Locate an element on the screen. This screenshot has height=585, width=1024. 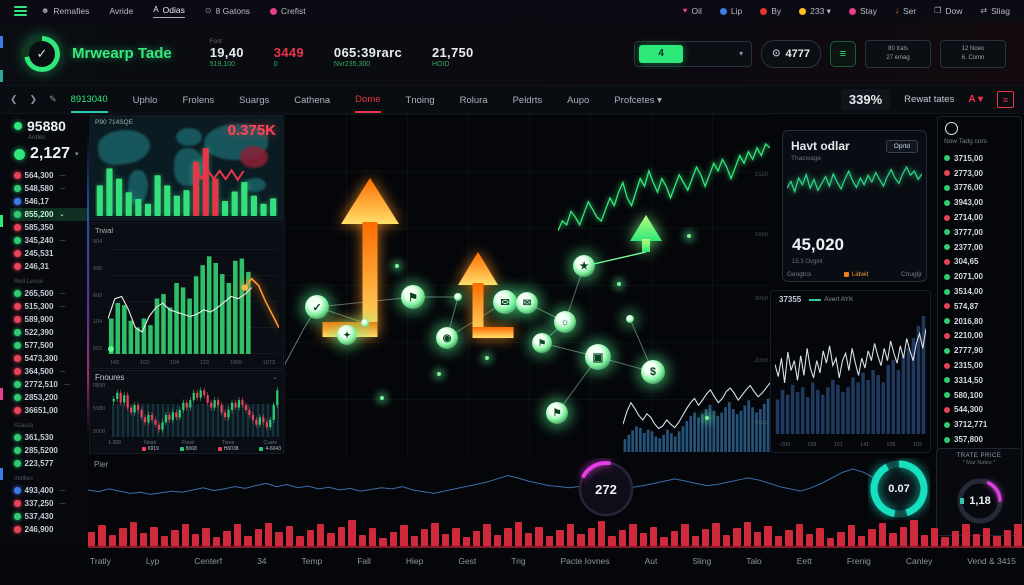
tab-dome: Dome is located at coordinates (368, 100).